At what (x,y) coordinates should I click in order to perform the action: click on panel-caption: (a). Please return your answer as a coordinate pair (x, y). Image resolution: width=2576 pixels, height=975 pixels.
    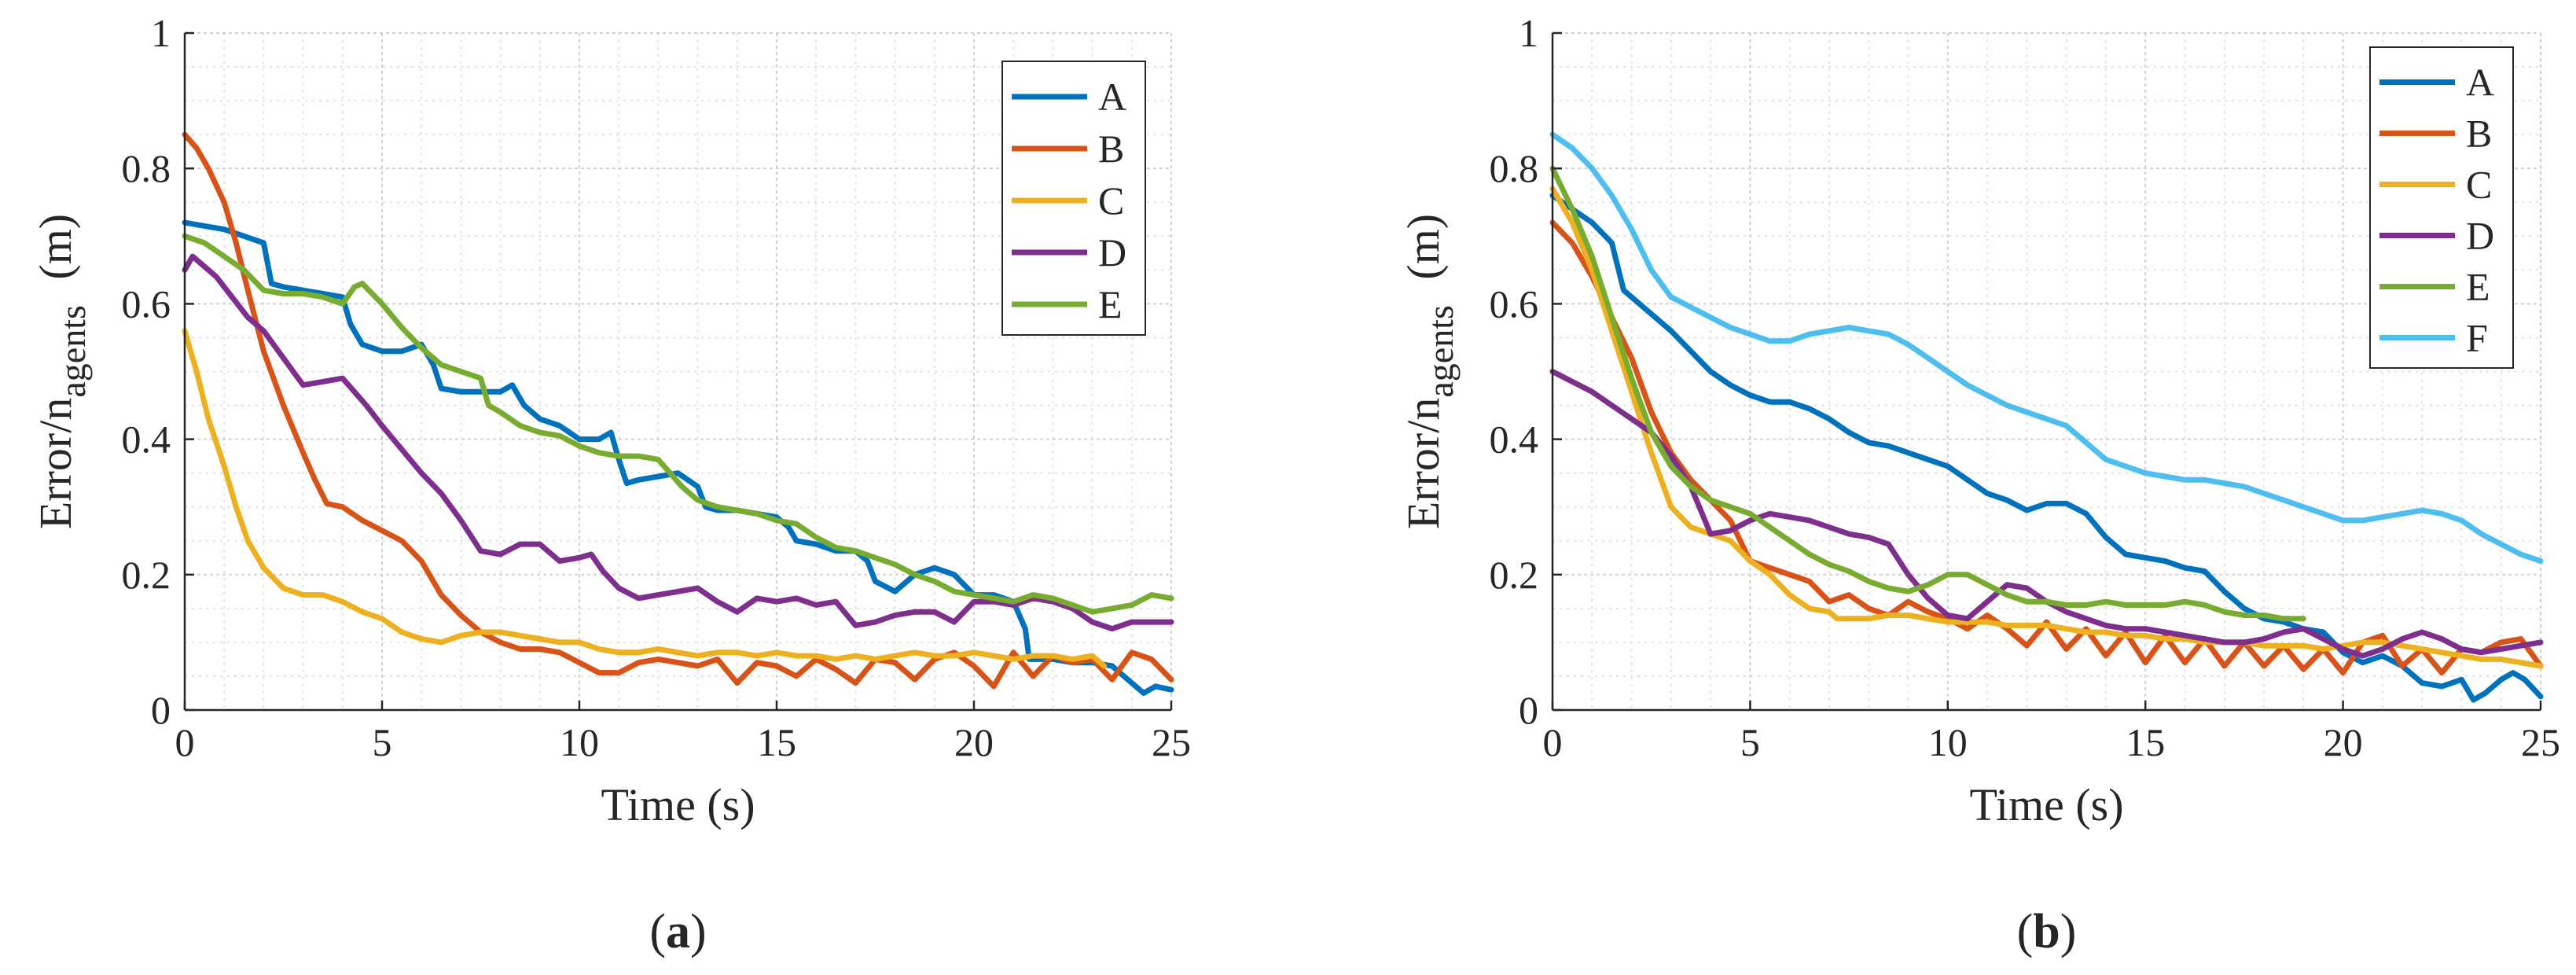
    Looking at the image, I should click on (677, 931).